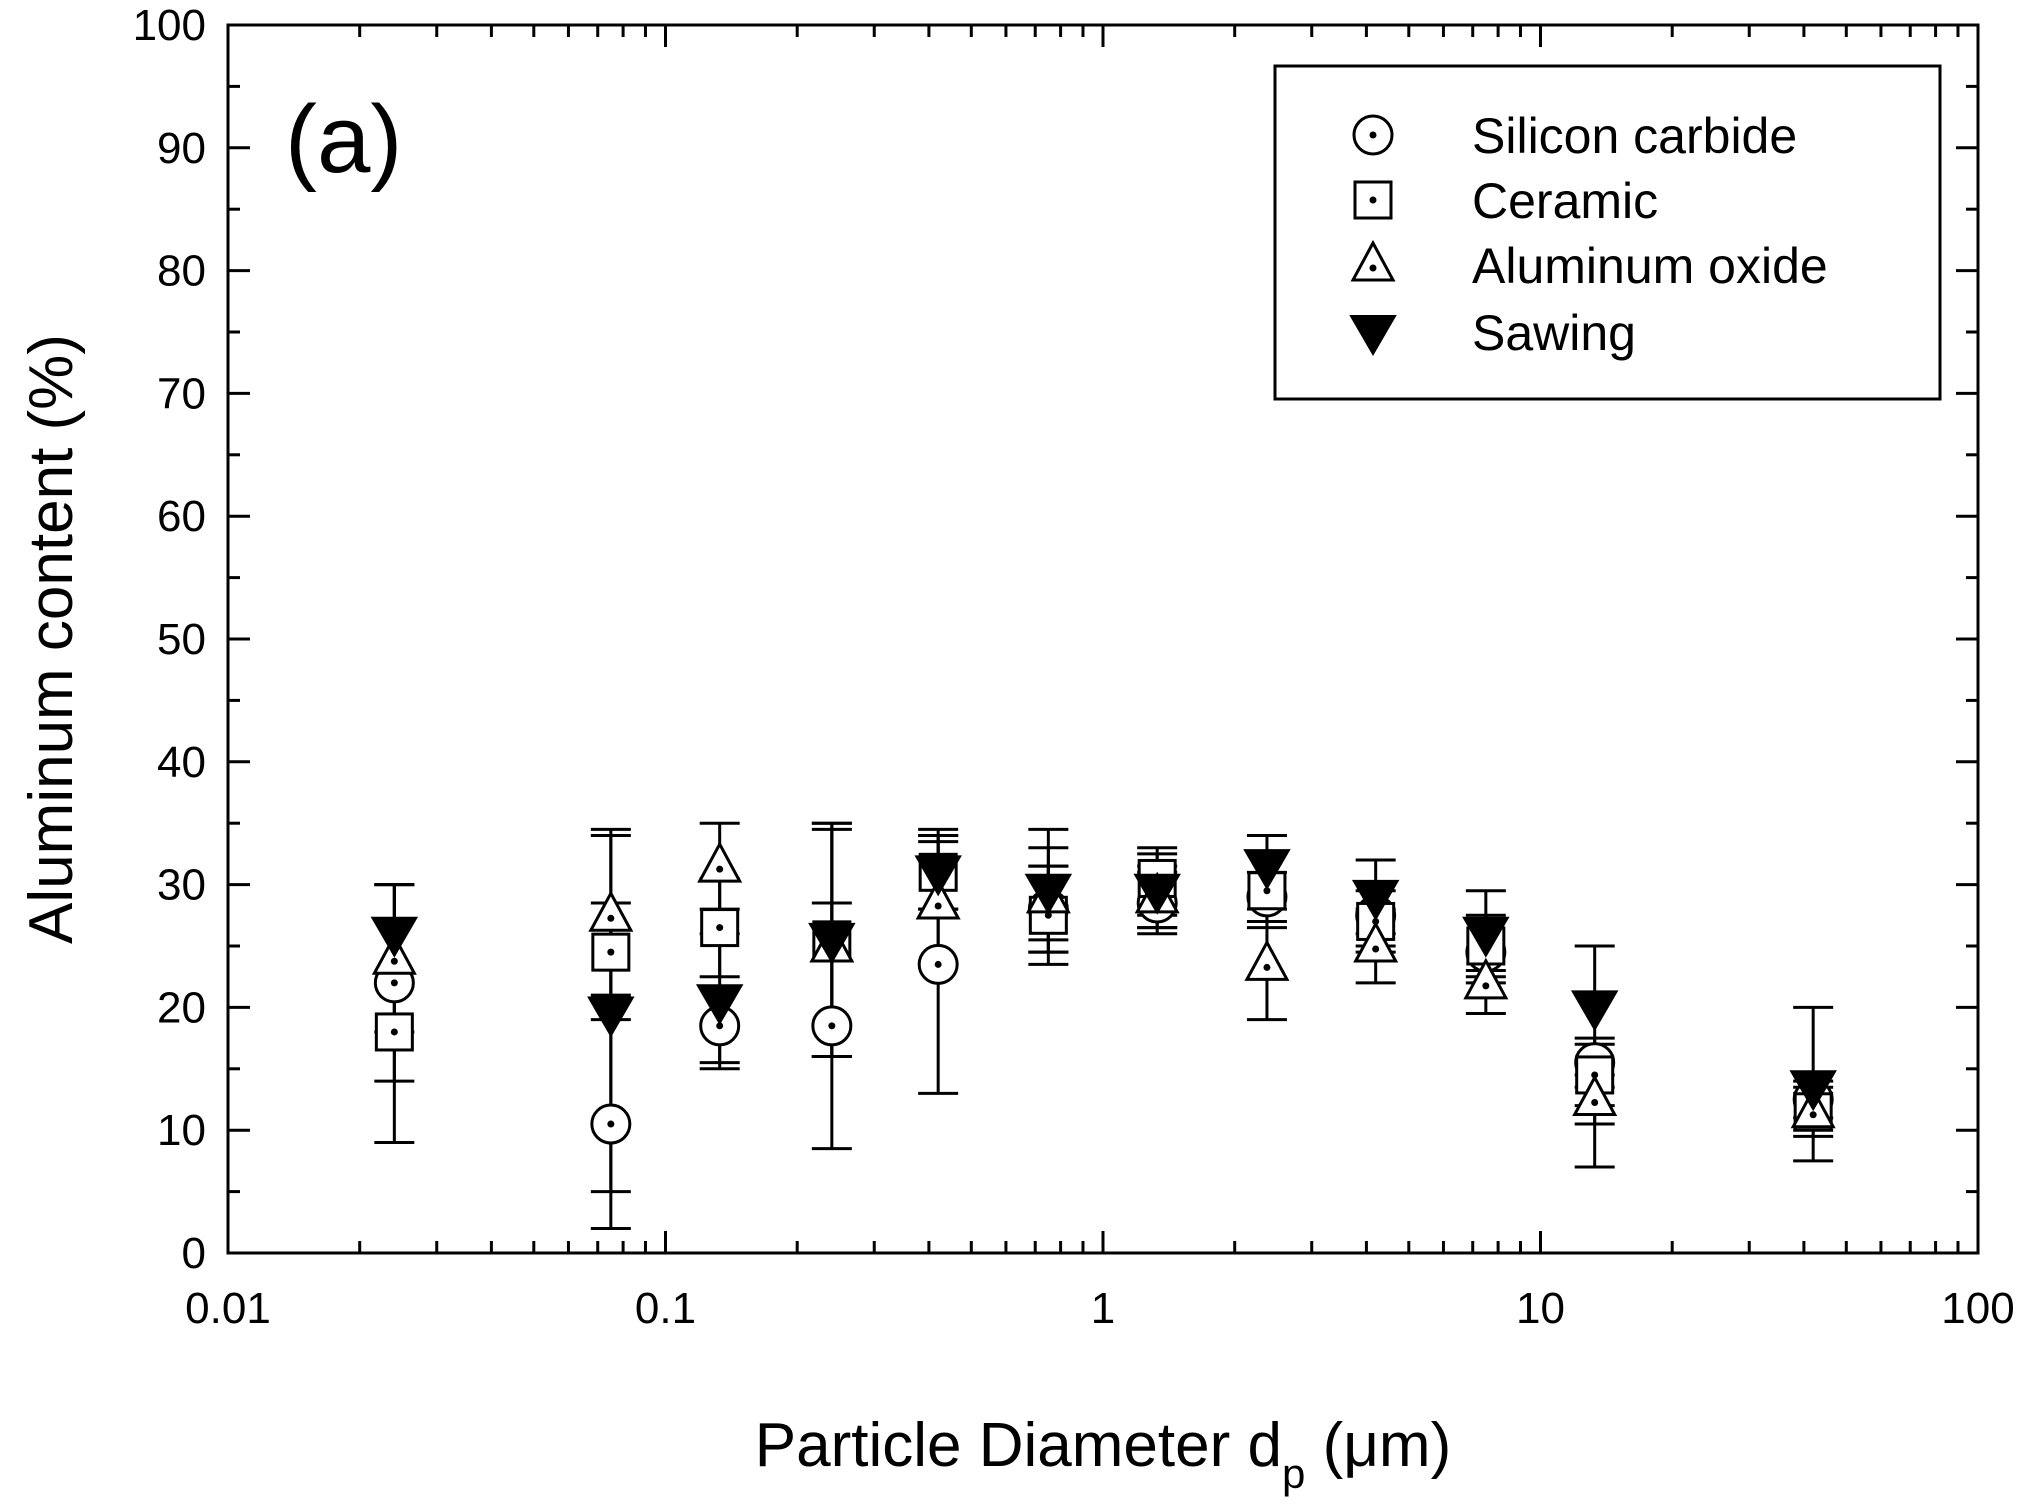  What do you see at coordinates (51, 639) in the screenshot?
I see `y-axis-title: Aluminum content (%)` at bounding box center [51, 639].